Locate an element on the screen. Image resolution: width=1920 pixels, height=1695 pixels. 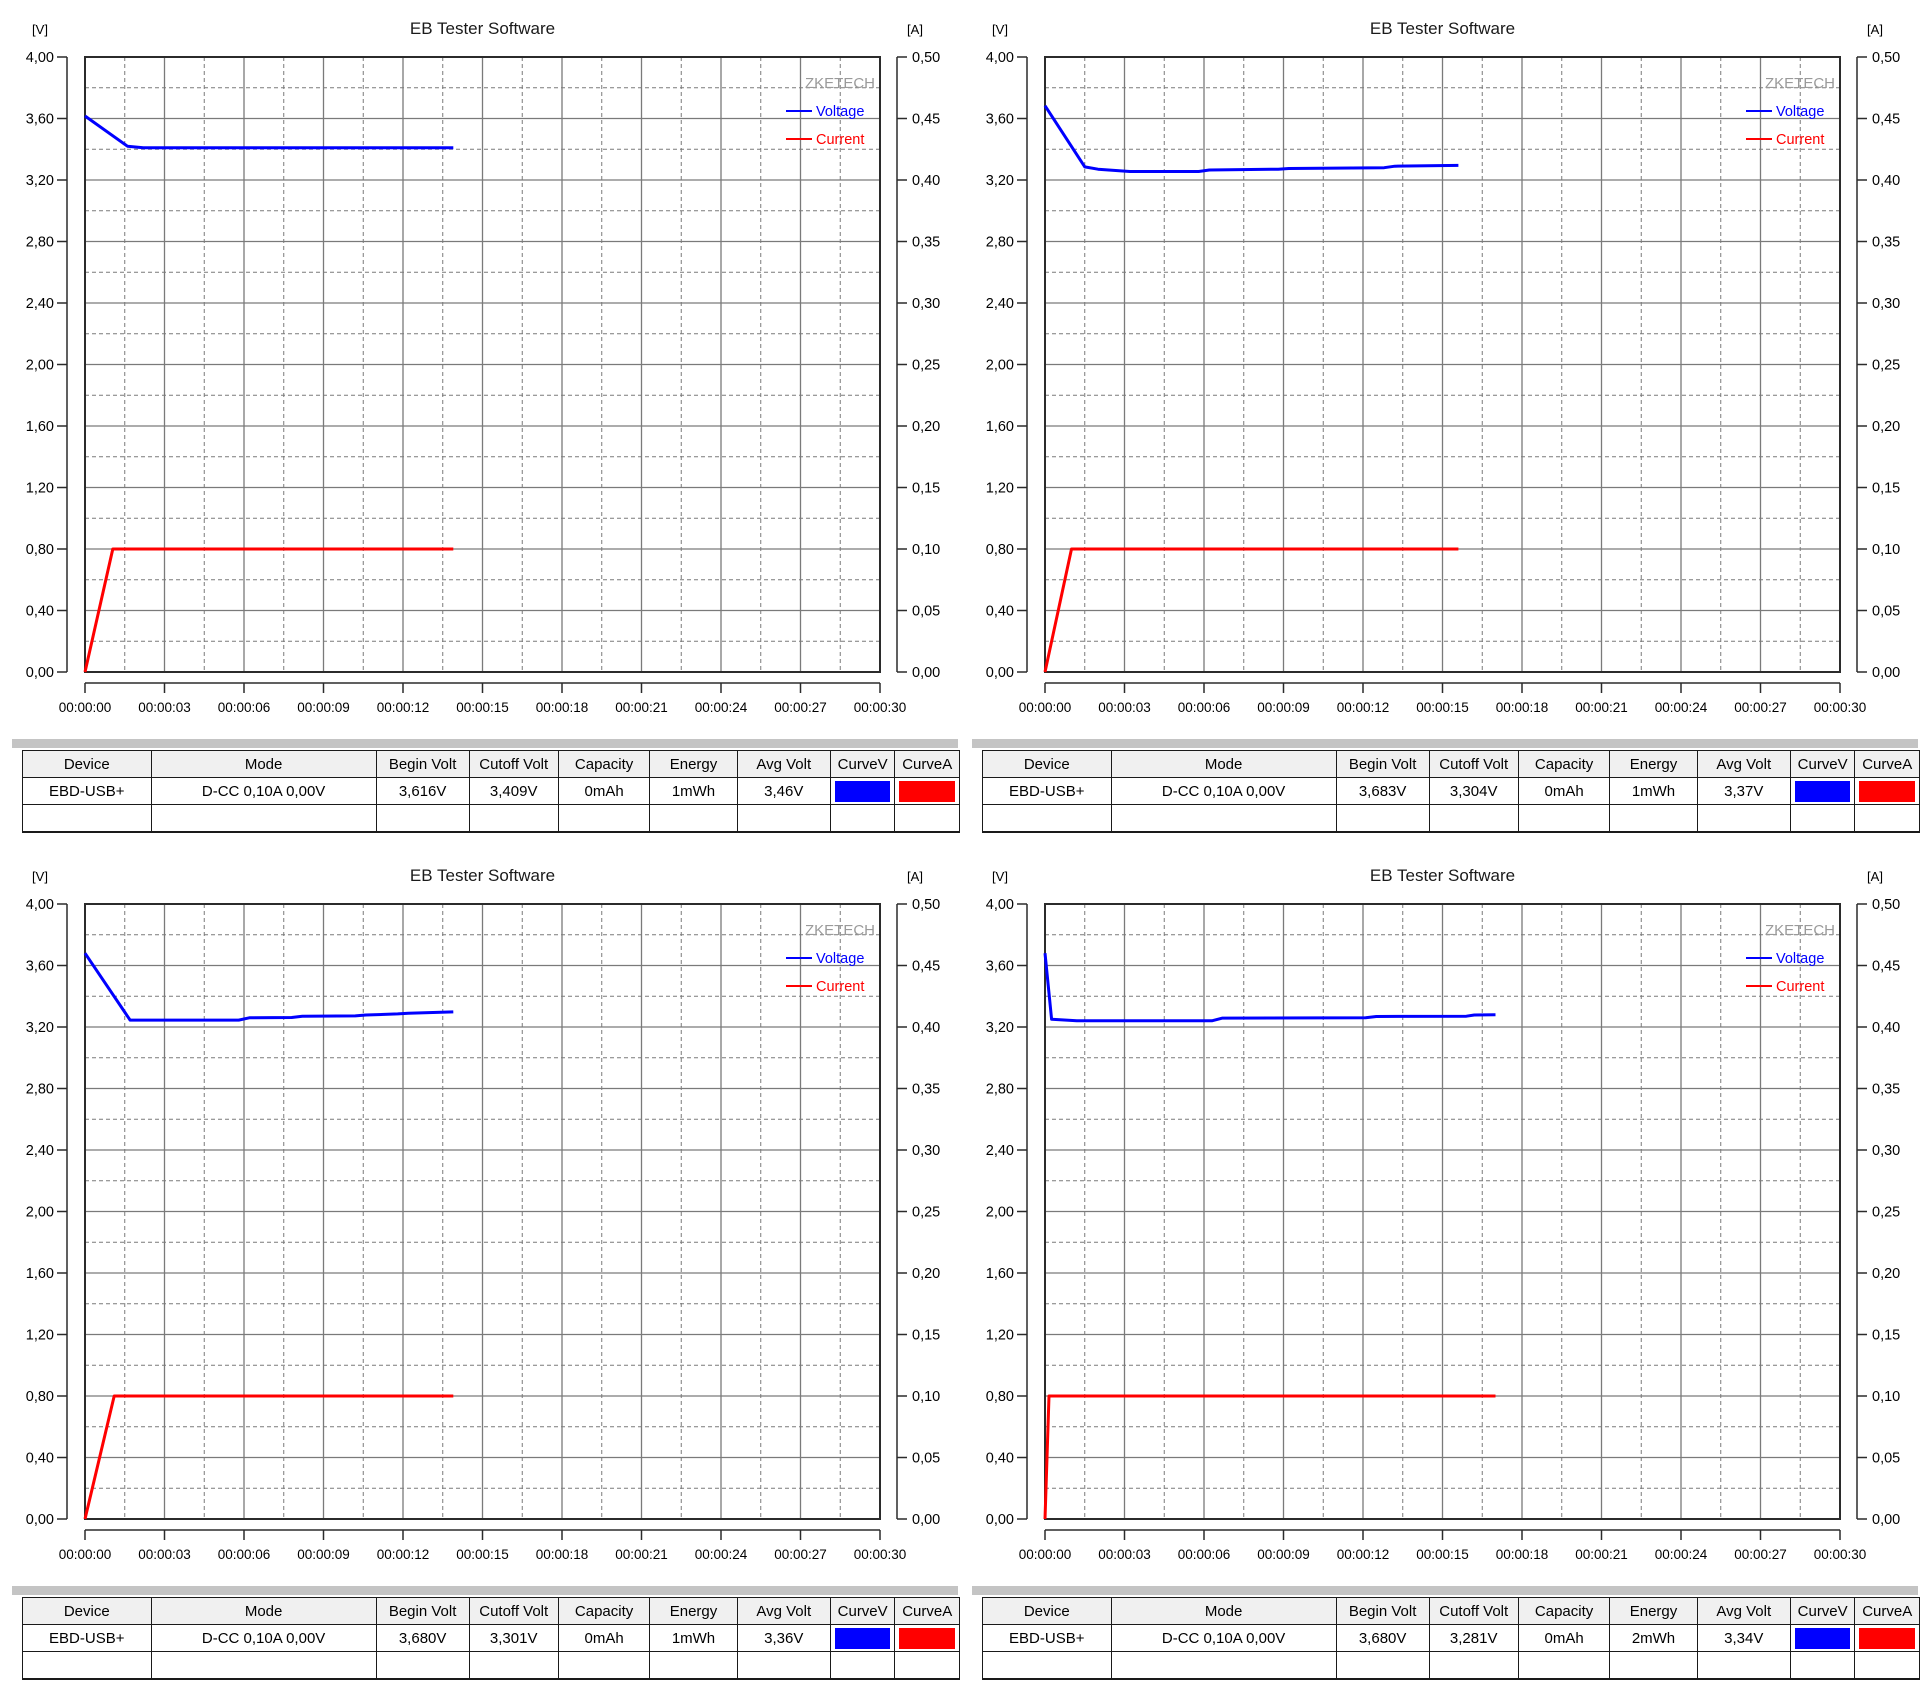
right-axis-tick-label: 0,20 is located at coordinates (926, 1274).